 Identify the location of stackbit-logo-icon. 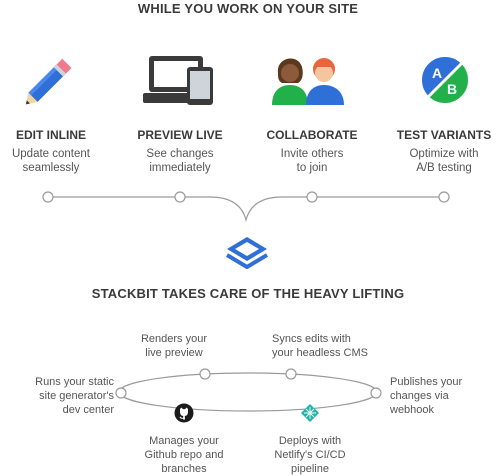
(247, 253).